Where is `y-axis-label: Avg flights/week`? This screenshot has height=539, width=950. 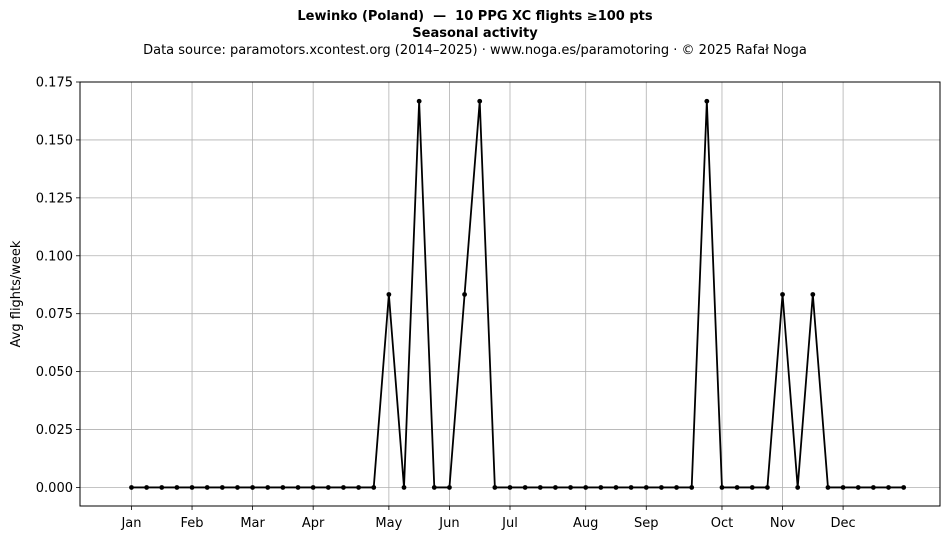 y-axis-label: Avg flights/week is located at coordinates (16, 293).